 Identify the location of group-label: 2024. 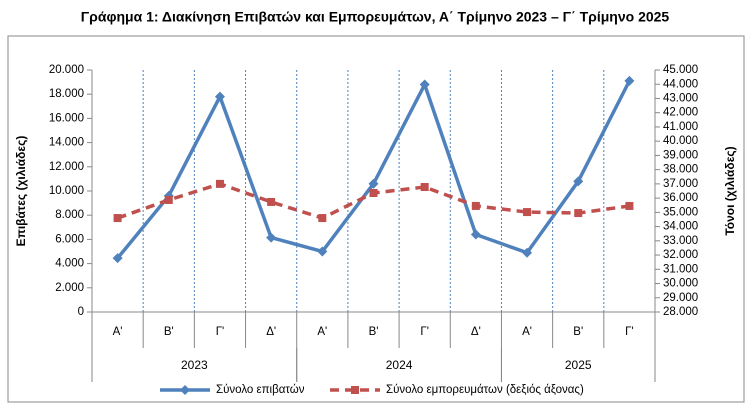
(399, 365).